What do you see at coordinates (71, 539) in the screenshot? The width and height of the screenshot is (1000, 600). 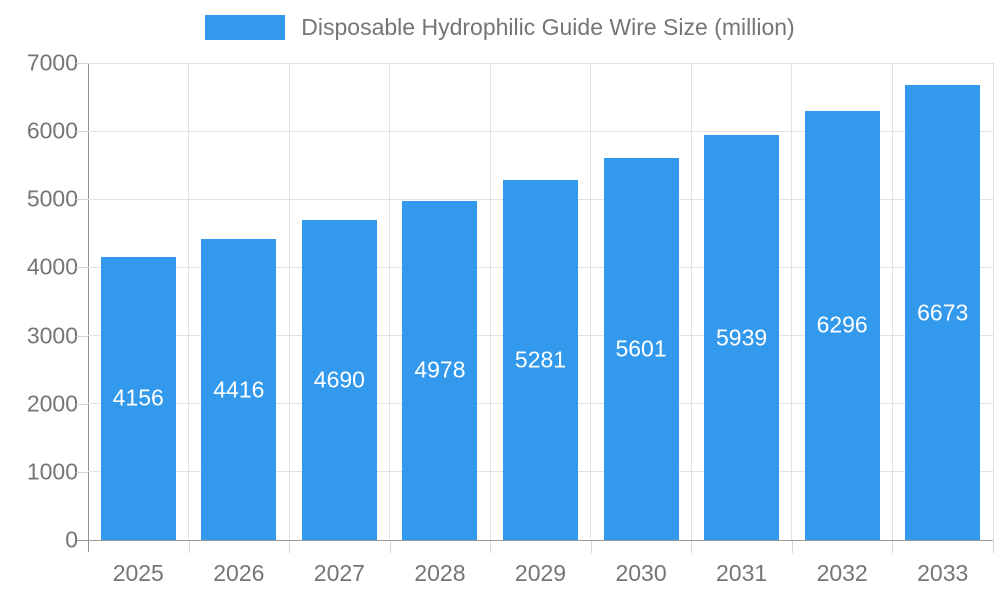 I see `y-axis-label-0: 0` at bounding box center [71, 539].